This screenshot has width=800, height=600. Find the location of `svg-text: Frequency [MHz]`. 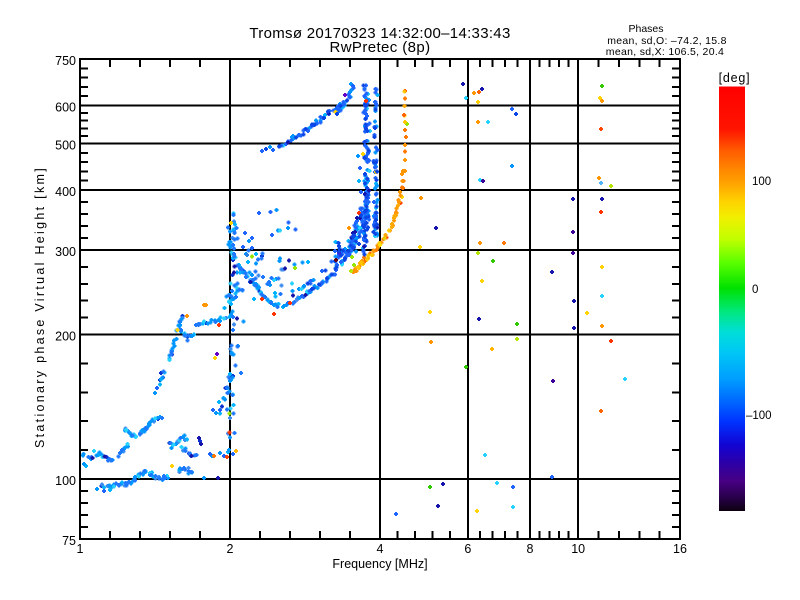

svg-text: Frequency [MHz] is located at coordinates (379, 564).